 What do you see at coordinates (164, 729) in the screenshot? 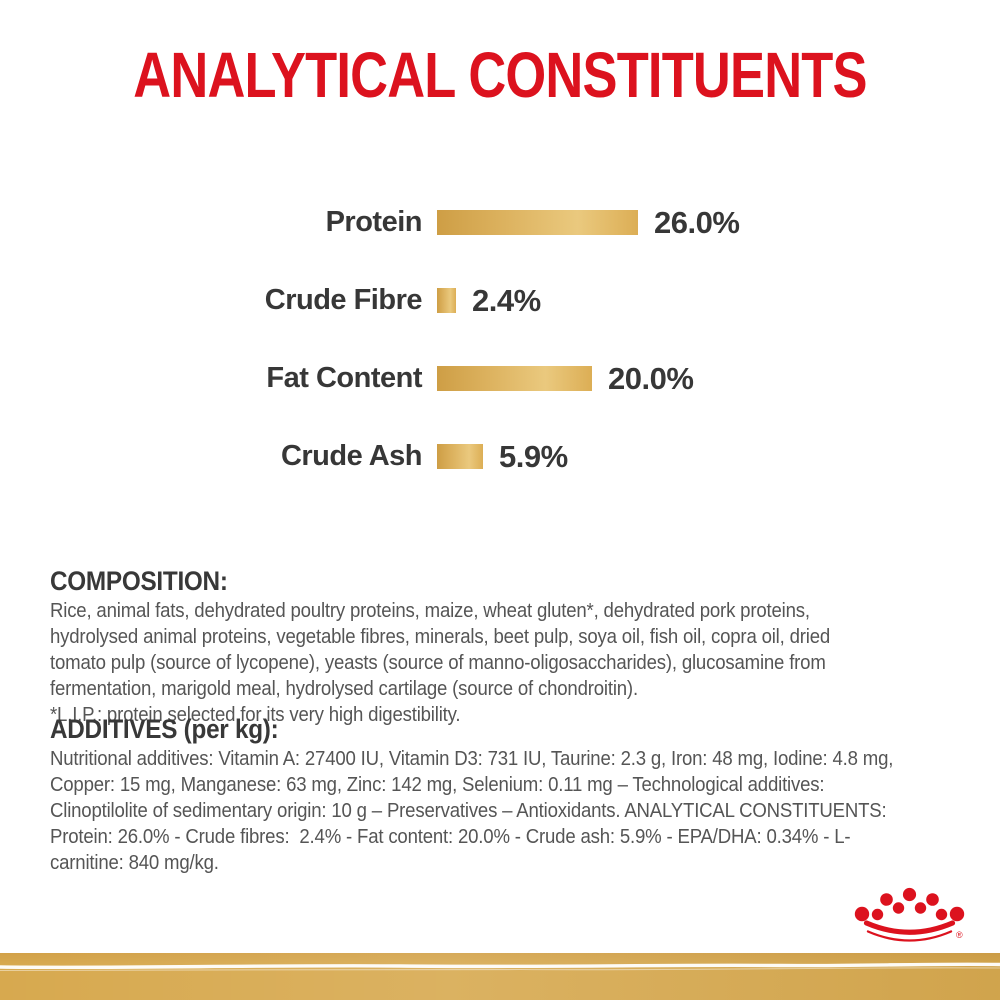
I see `additives-heading: ADDITIVES (per kg):` at bounding box center [164, 729].